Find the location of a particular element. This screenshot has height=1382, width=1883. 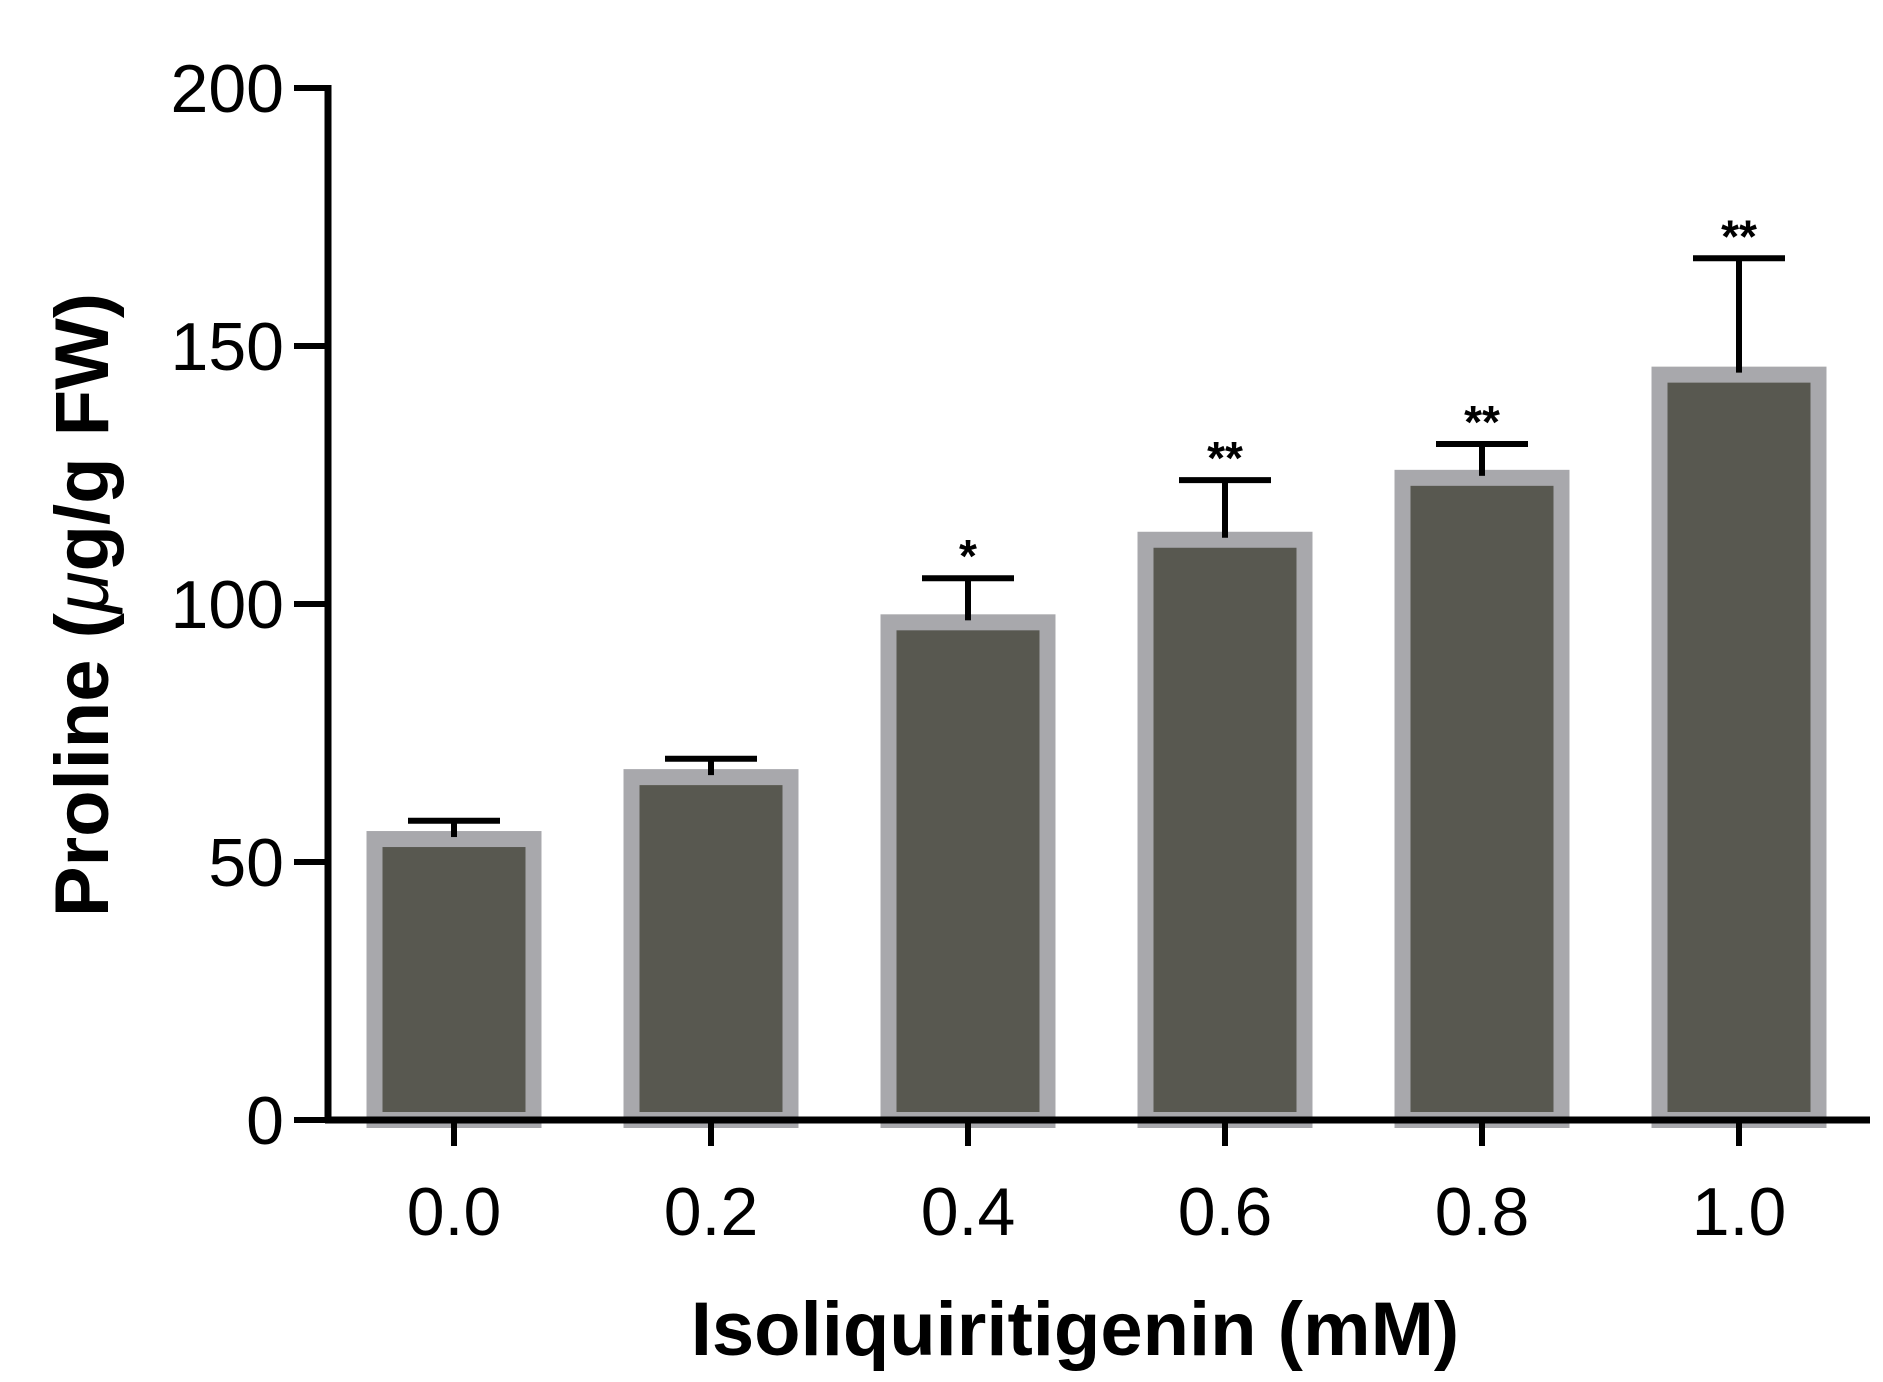

y-tick-label-100: 100 is located at coordinates (227, 605).